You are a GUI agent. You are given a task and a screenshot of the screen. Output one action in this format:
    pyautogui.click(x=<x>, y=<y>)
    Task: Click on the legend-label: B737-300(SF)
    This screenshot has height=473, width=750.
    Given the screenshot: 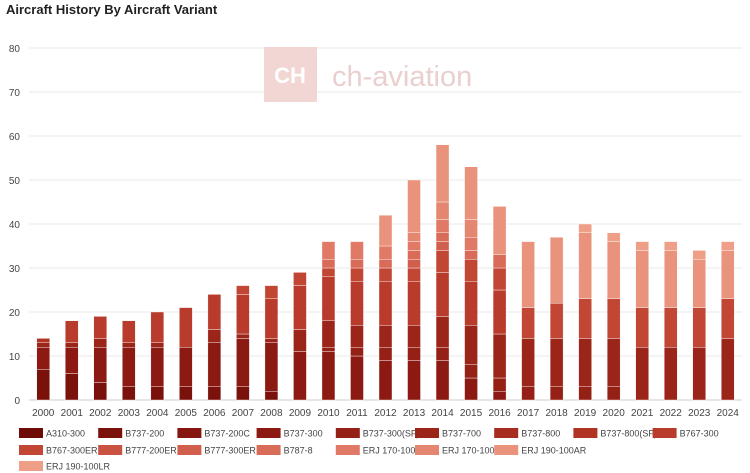 What is the action you would take?
    pyautogui.click(x=391, y=434)
    